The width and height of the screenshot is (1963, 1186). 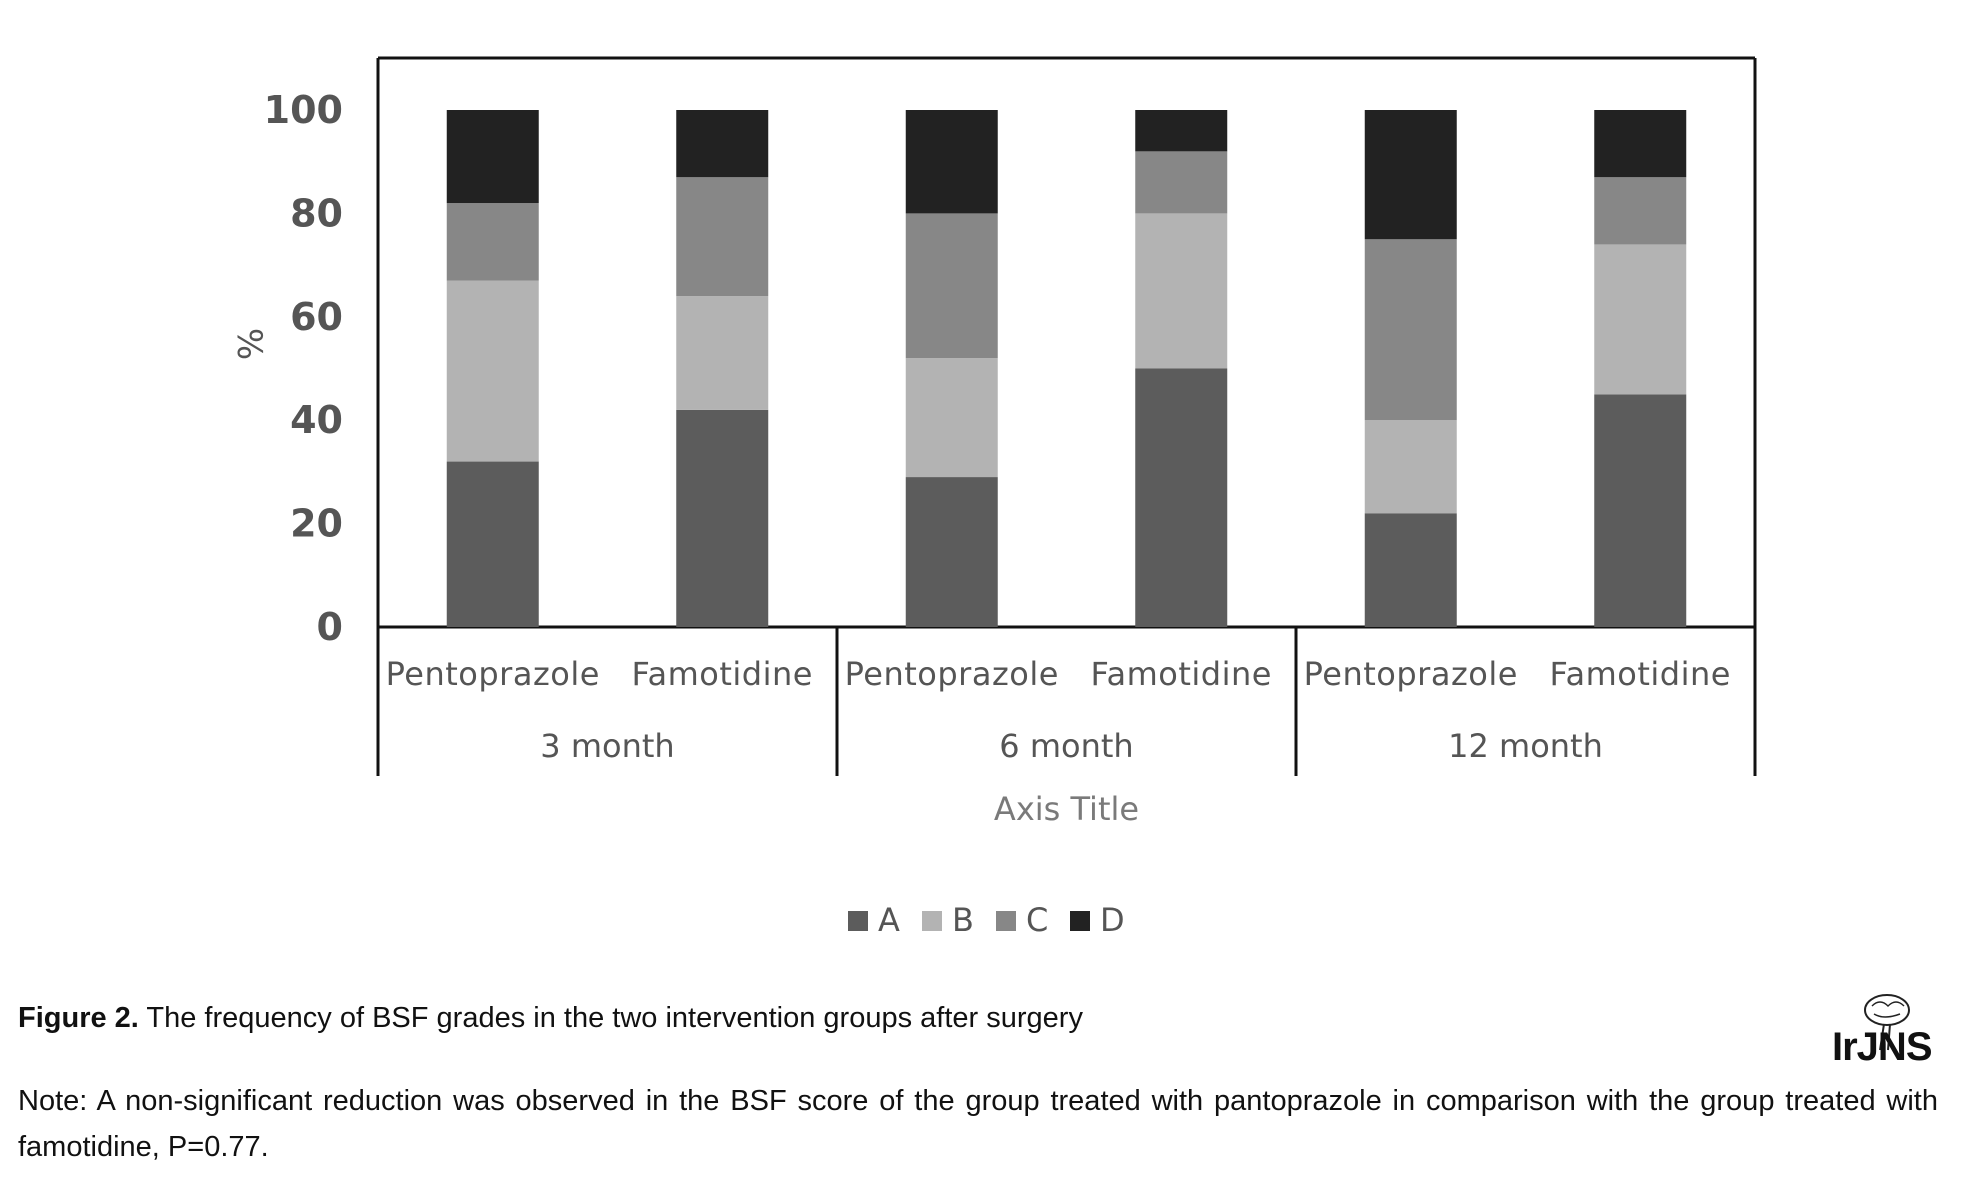 I want to click on y-tick-label: 100, so click(x=303, y=110).